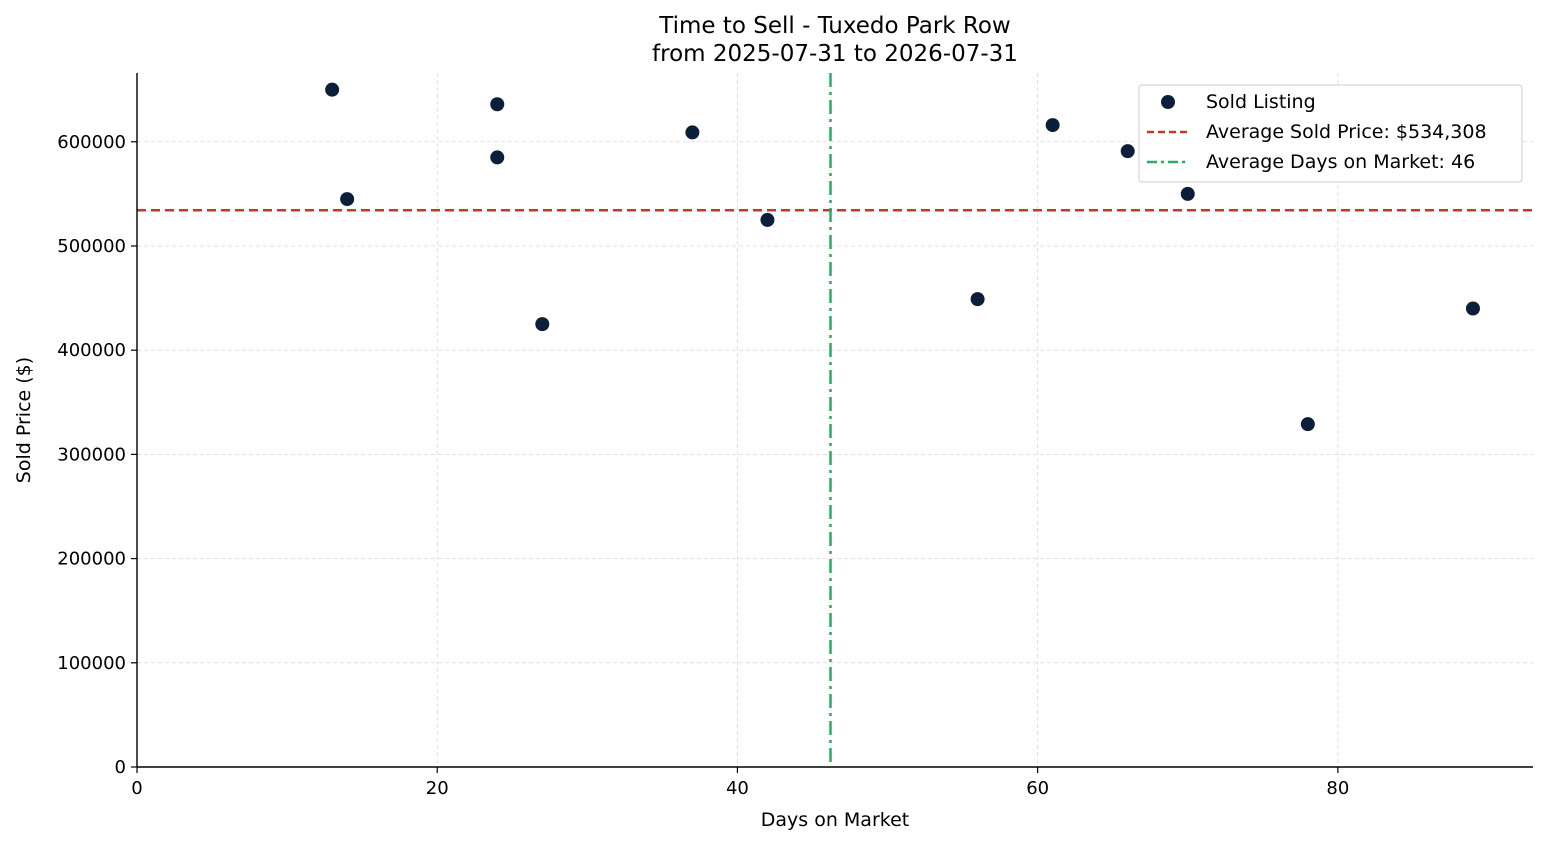 This screenshot has width=1547, height=845. Describe the element at coordinates (91, 142) in the screenshot. I see `y-tick-label: 600000` at that location.